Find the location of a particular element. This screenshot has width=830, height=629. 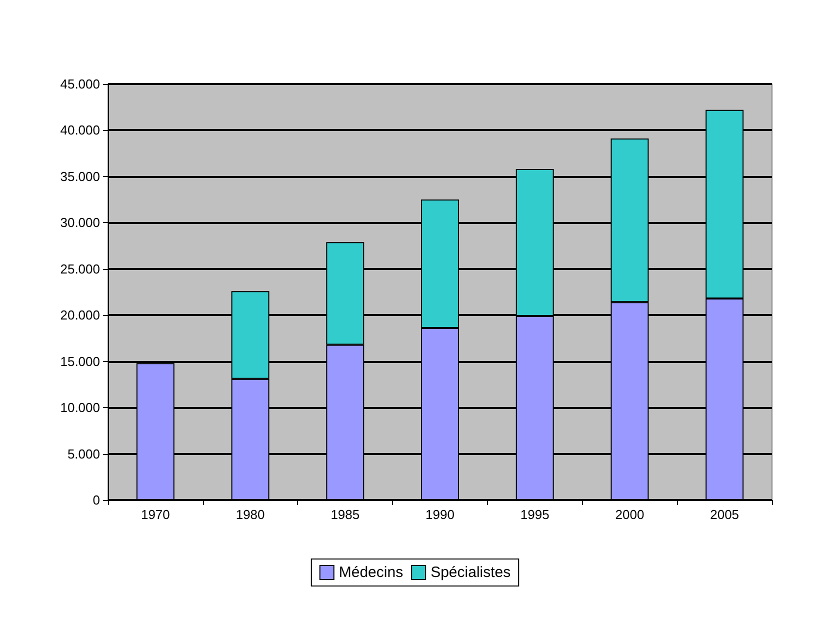

y-tick-label: 0 is located at coordinates (96, 500).